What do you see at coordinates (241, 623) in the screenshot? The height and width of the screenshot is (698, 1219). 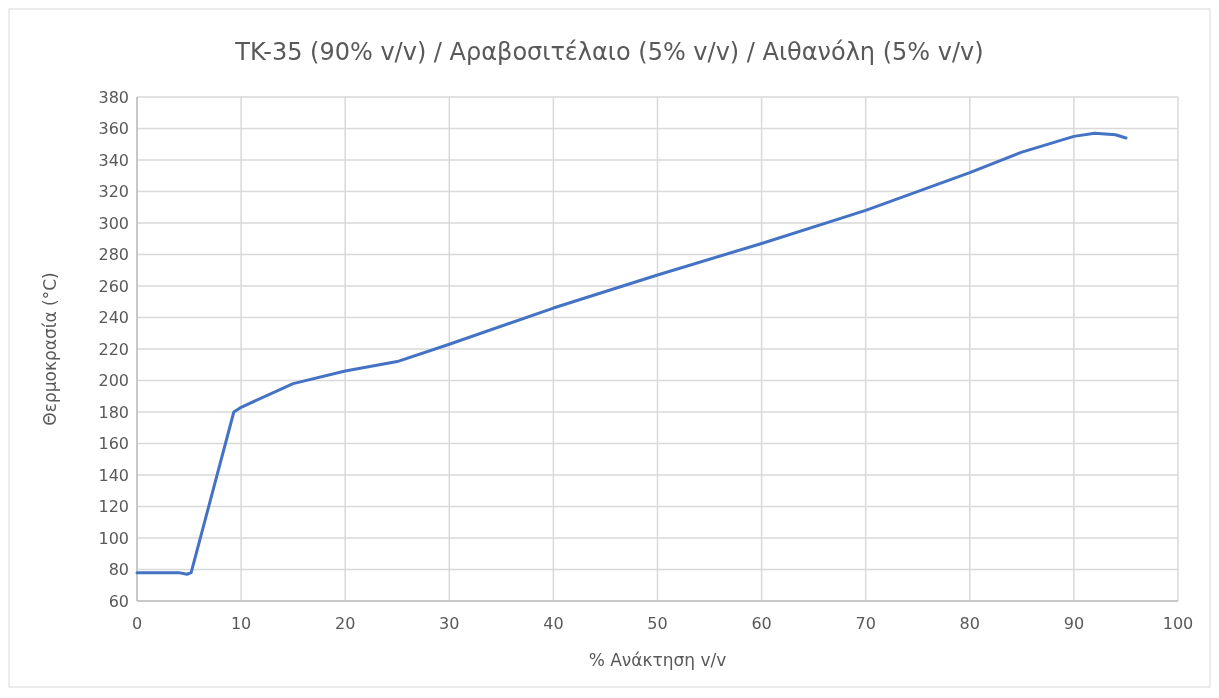 I see `x-tick-label: 10` at bounding box center [241, 623].